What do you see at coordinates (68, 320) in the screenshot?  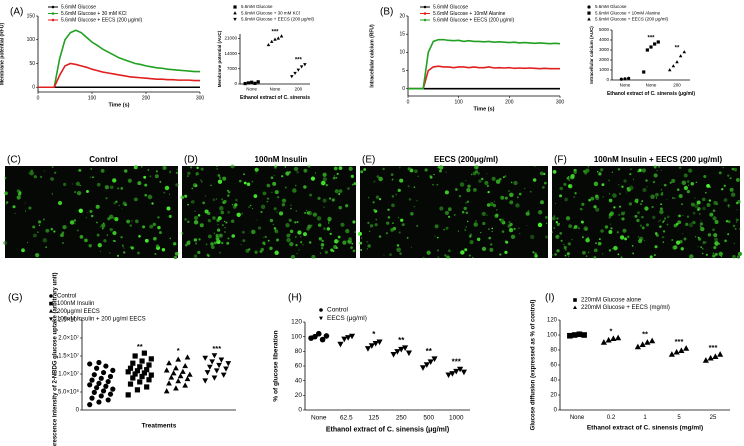 I see `y-tick-label: 2.5×10⁷` at bounding box center [68, 320].